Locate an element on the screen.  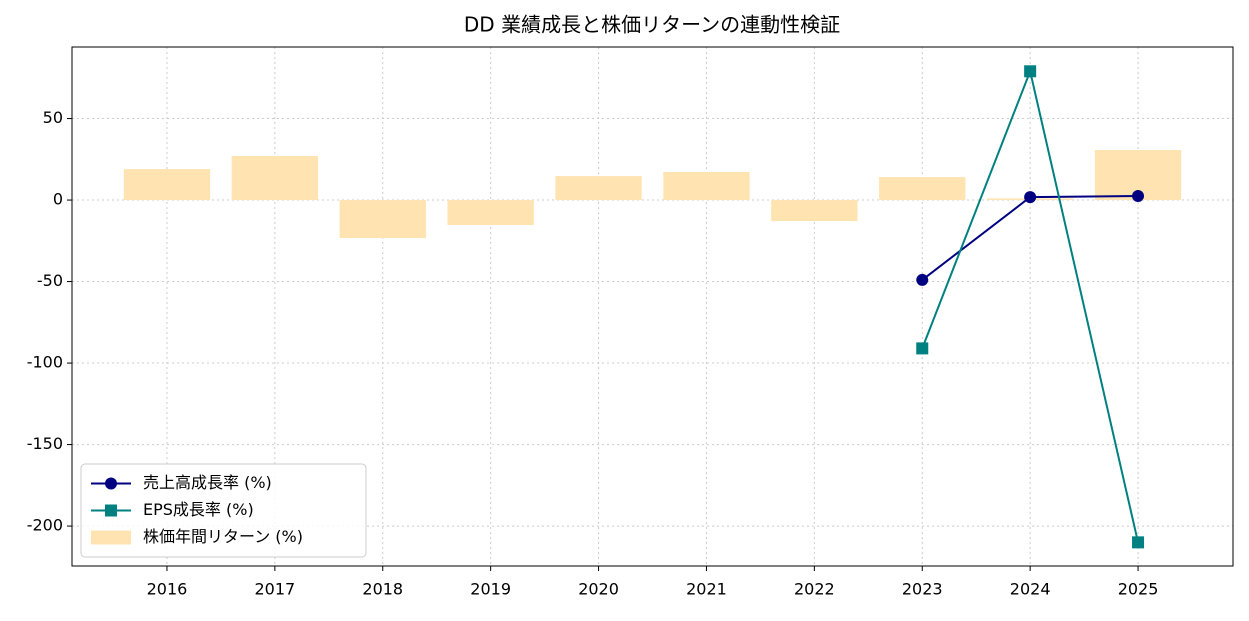
legend-box is located at coordinates (223, 510).